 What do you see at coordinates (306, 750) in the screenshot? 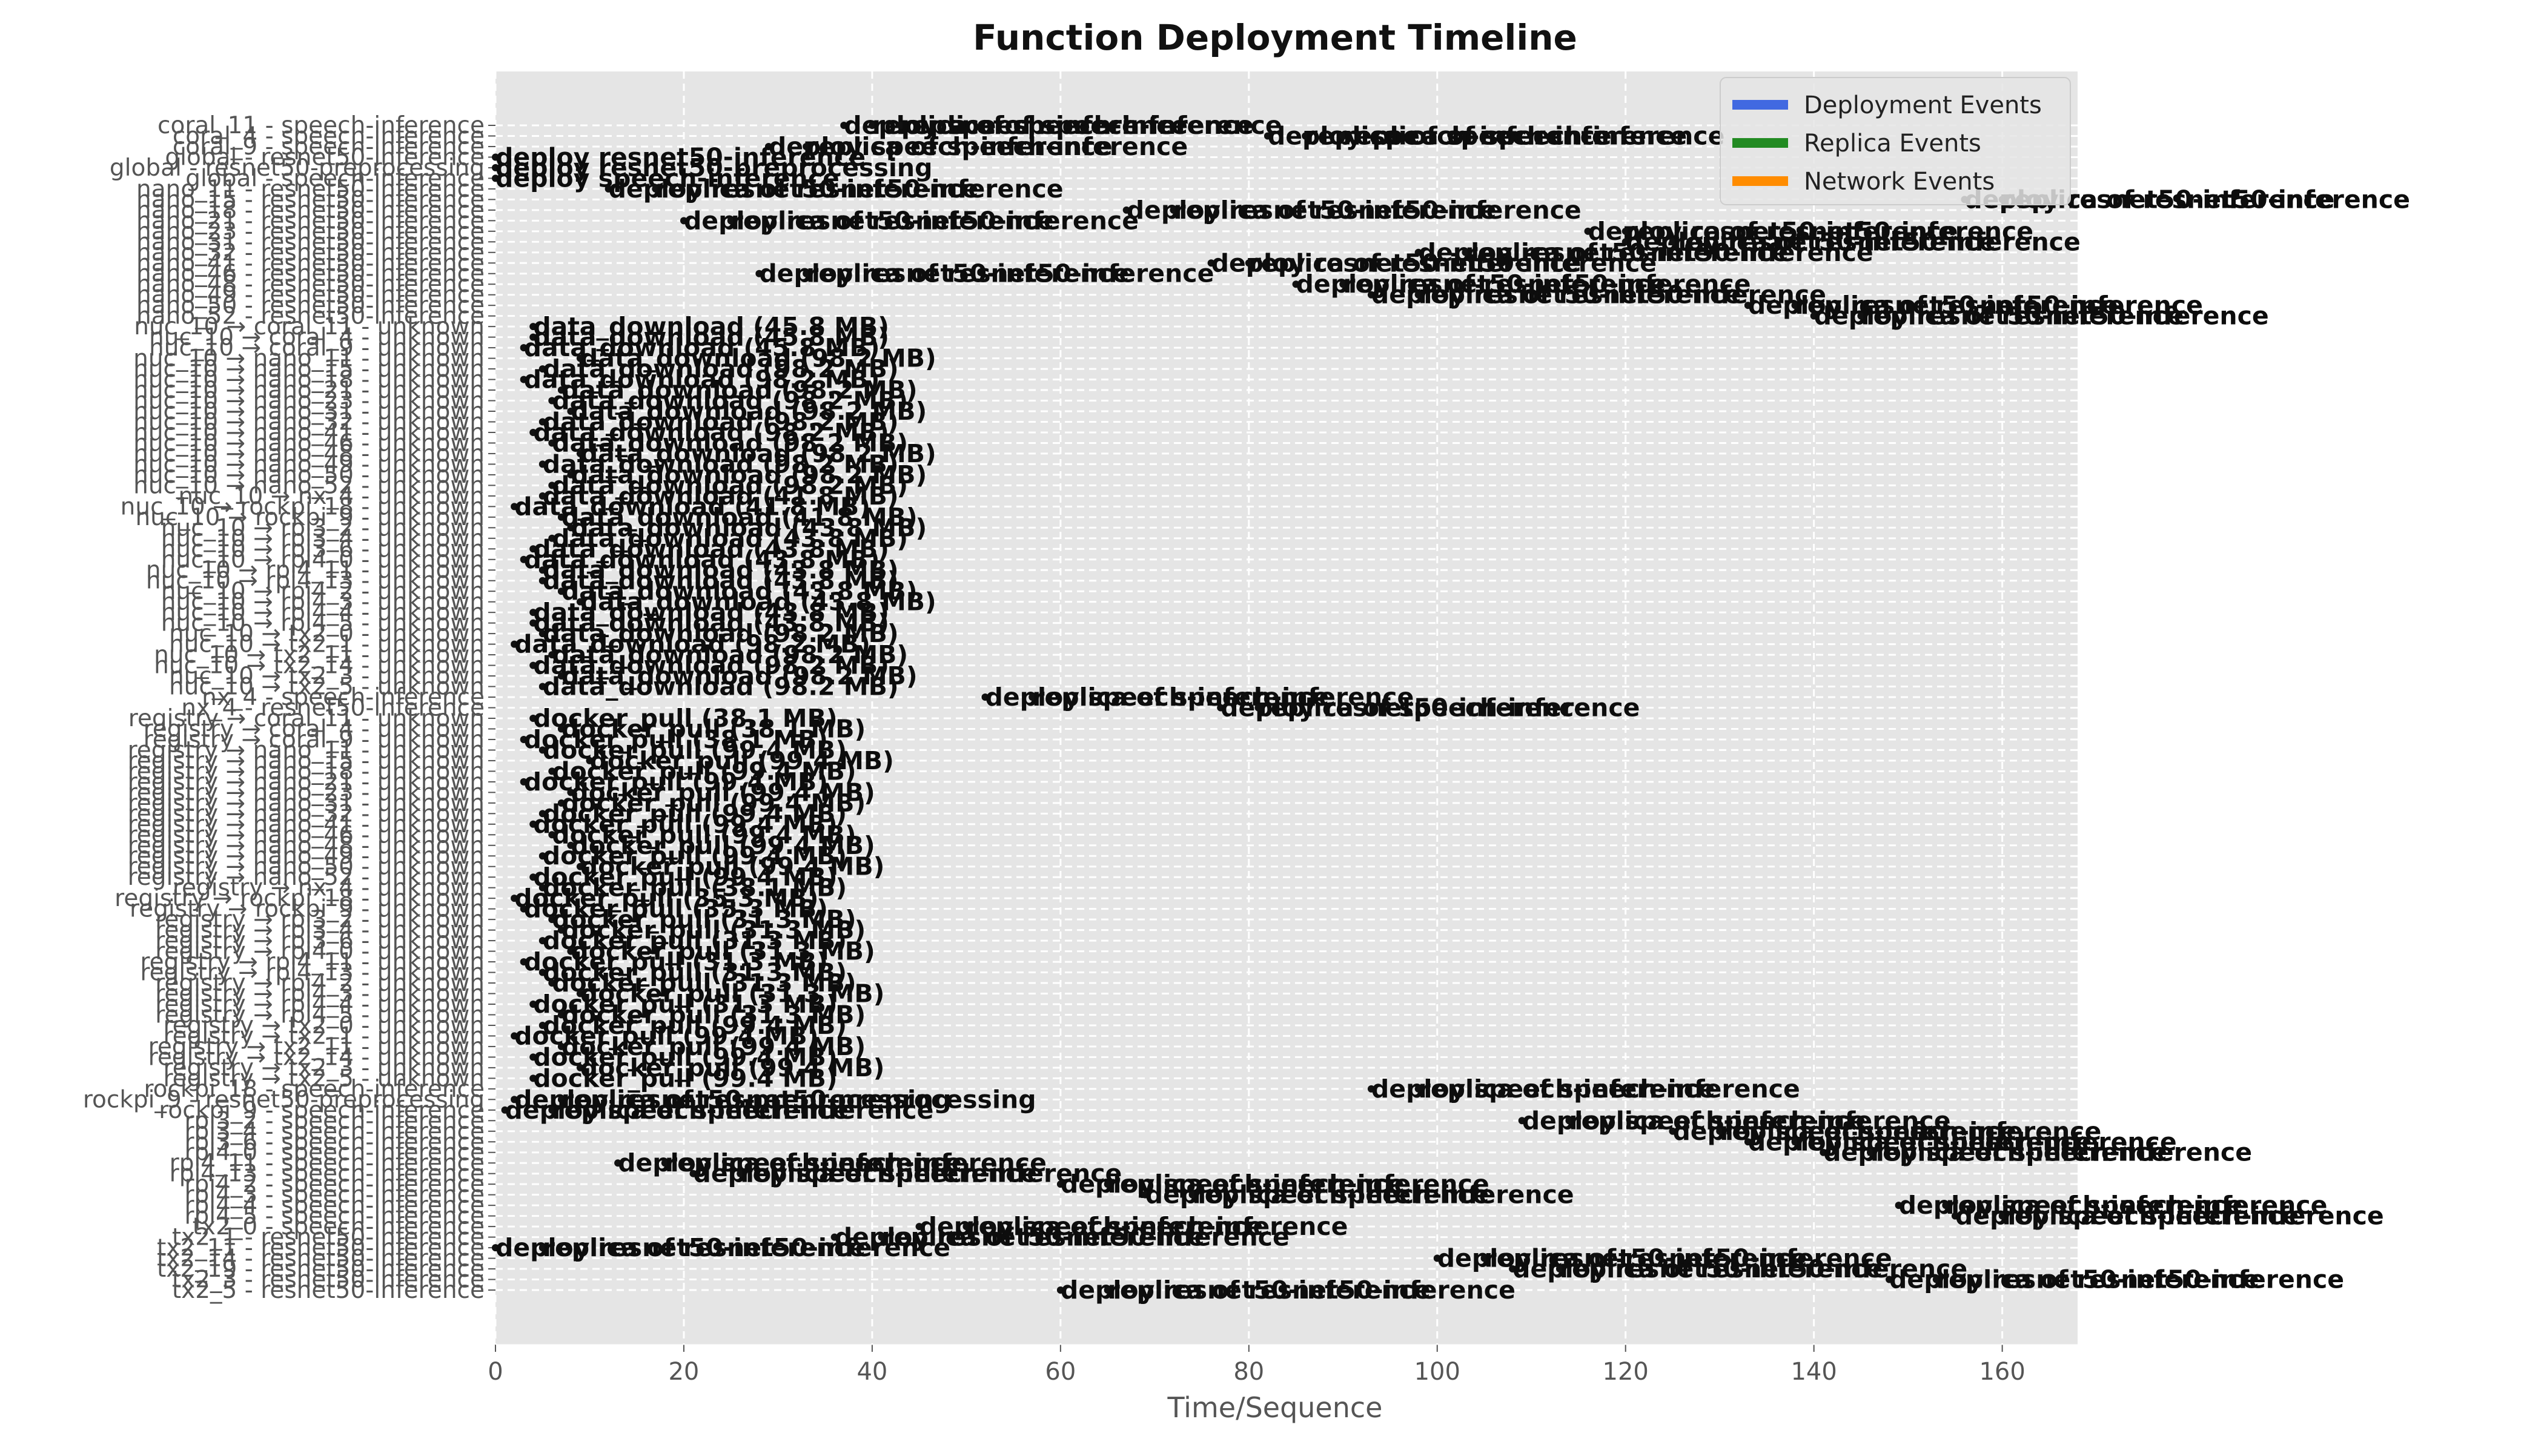
I see `y-tick-label: registry → nano_11 - unknown` at bounding box center [306, 750].